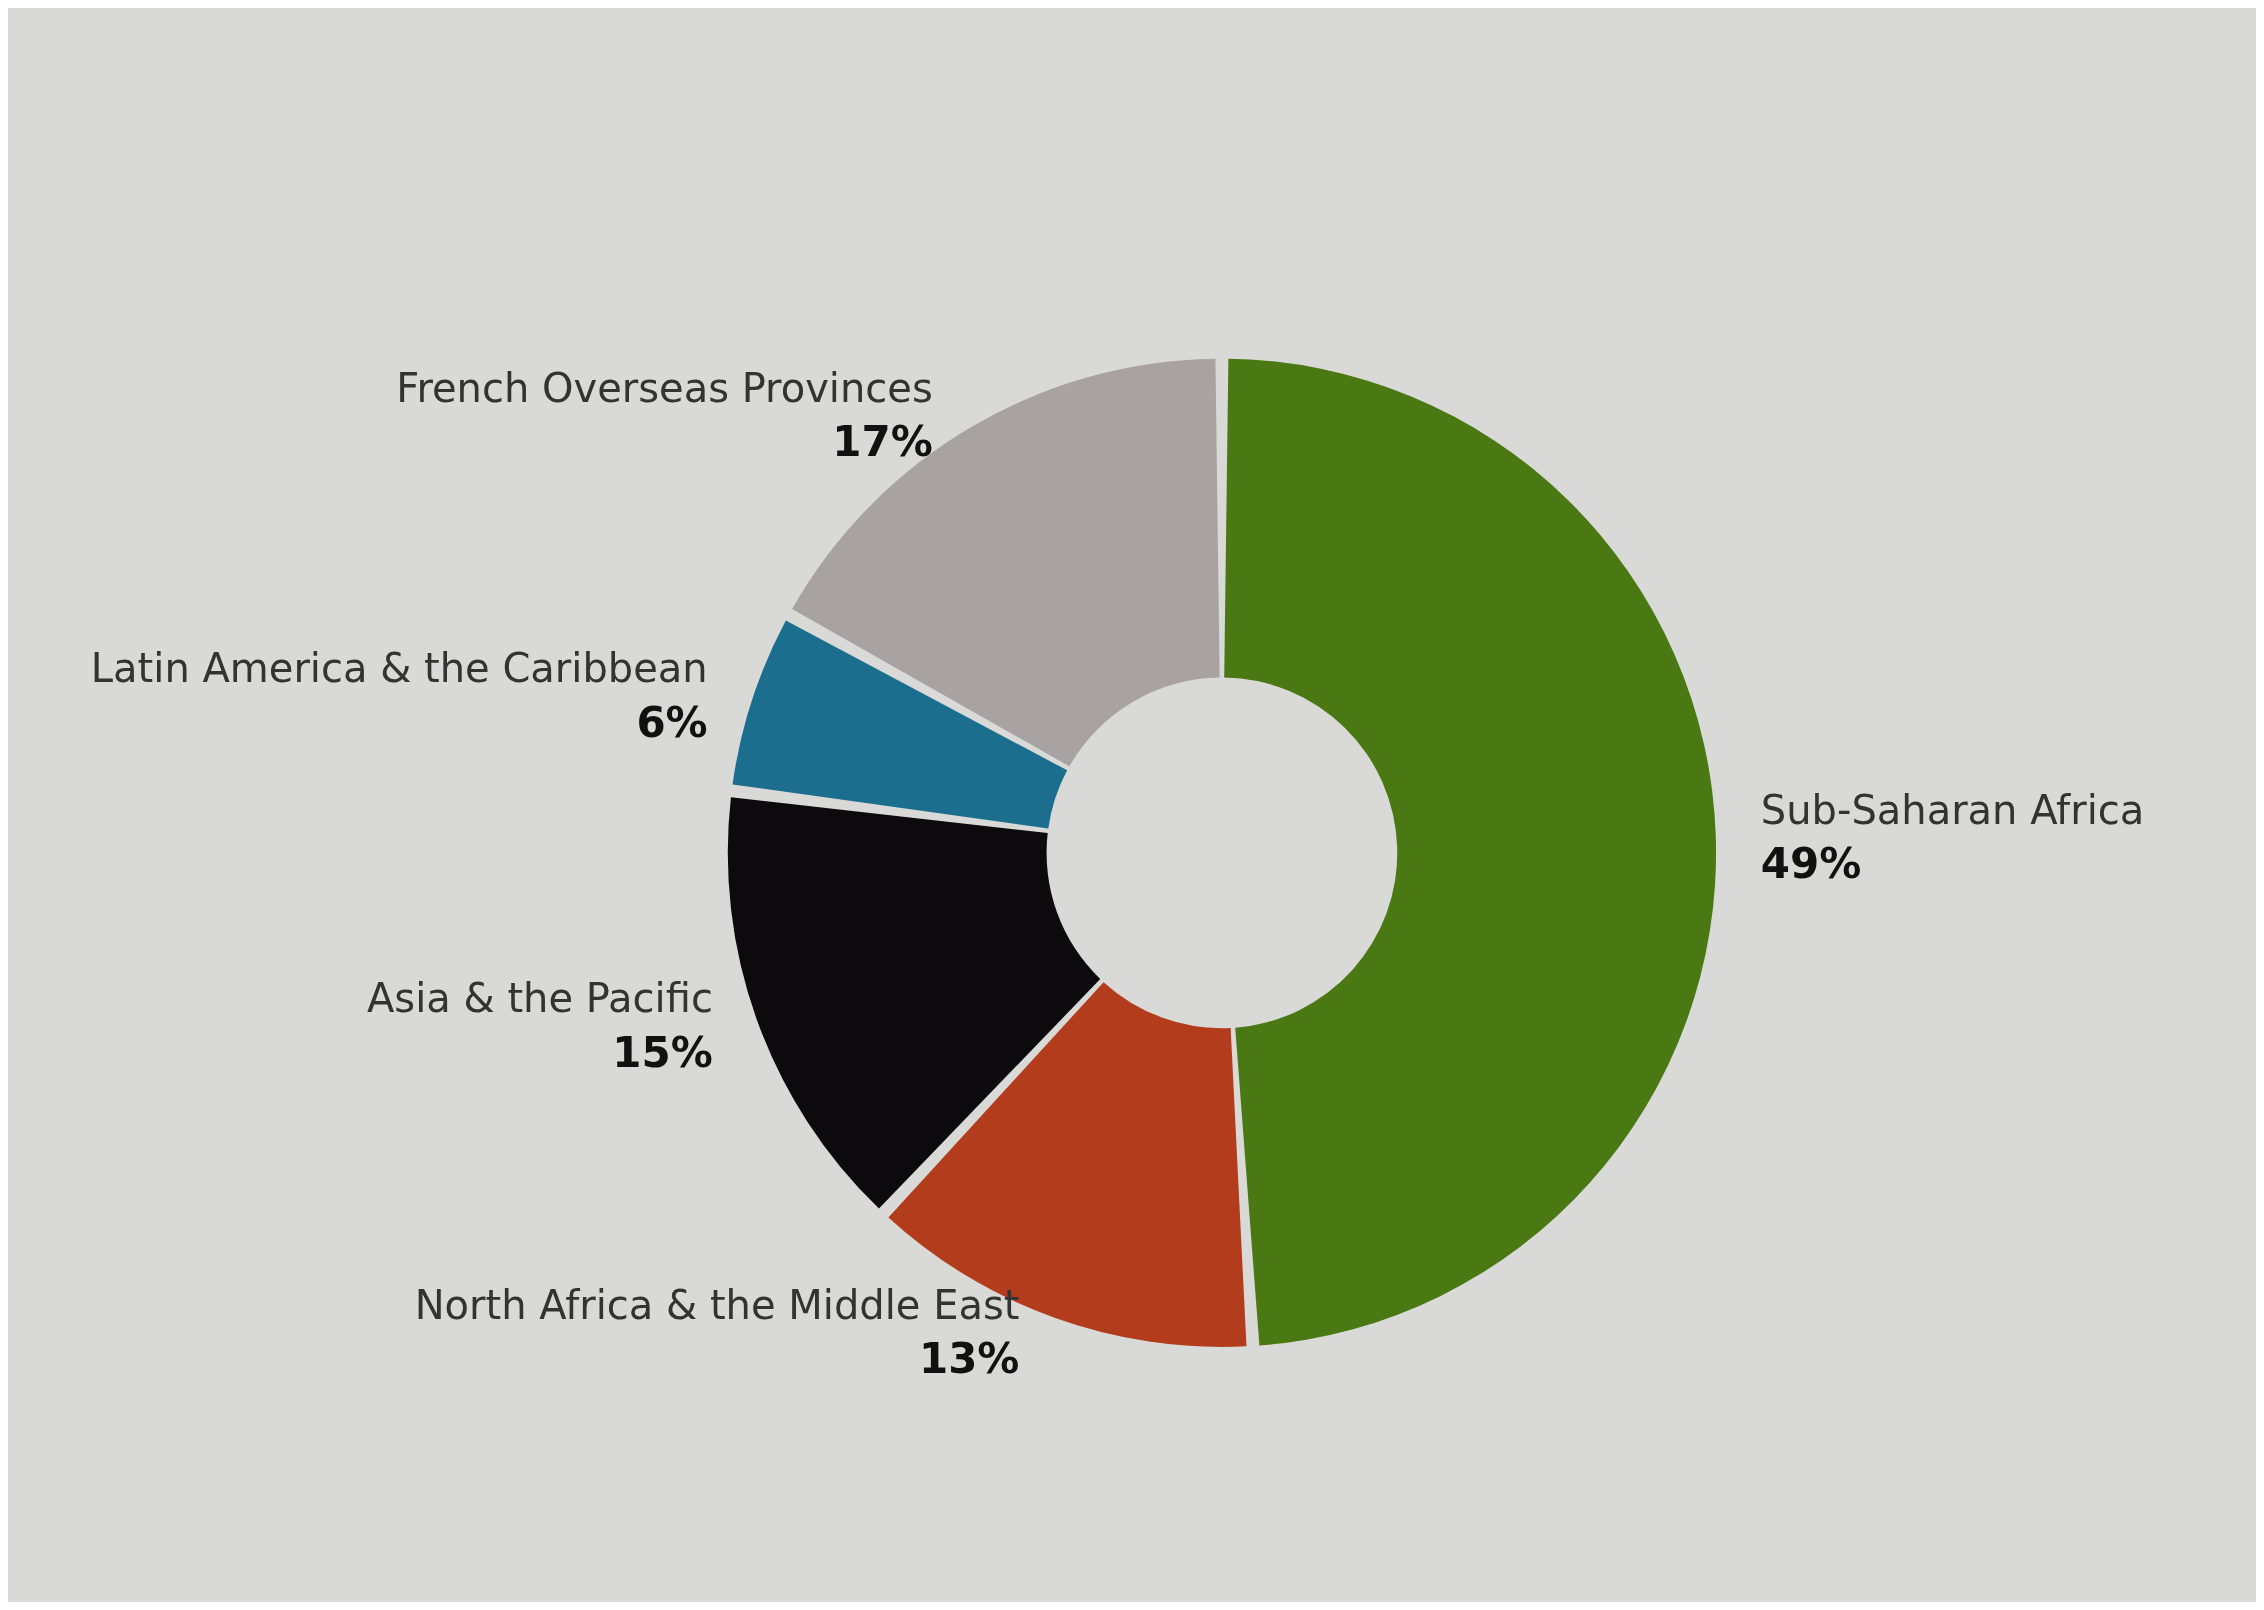  I want to click on data-label: 13%, so click(969, 1359).